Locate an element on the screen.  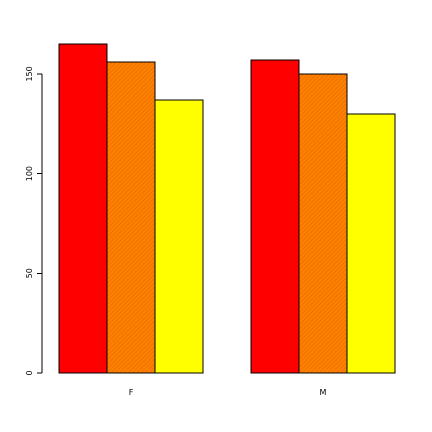
y-tick-label: 150 is located at coordinates (29, 73).